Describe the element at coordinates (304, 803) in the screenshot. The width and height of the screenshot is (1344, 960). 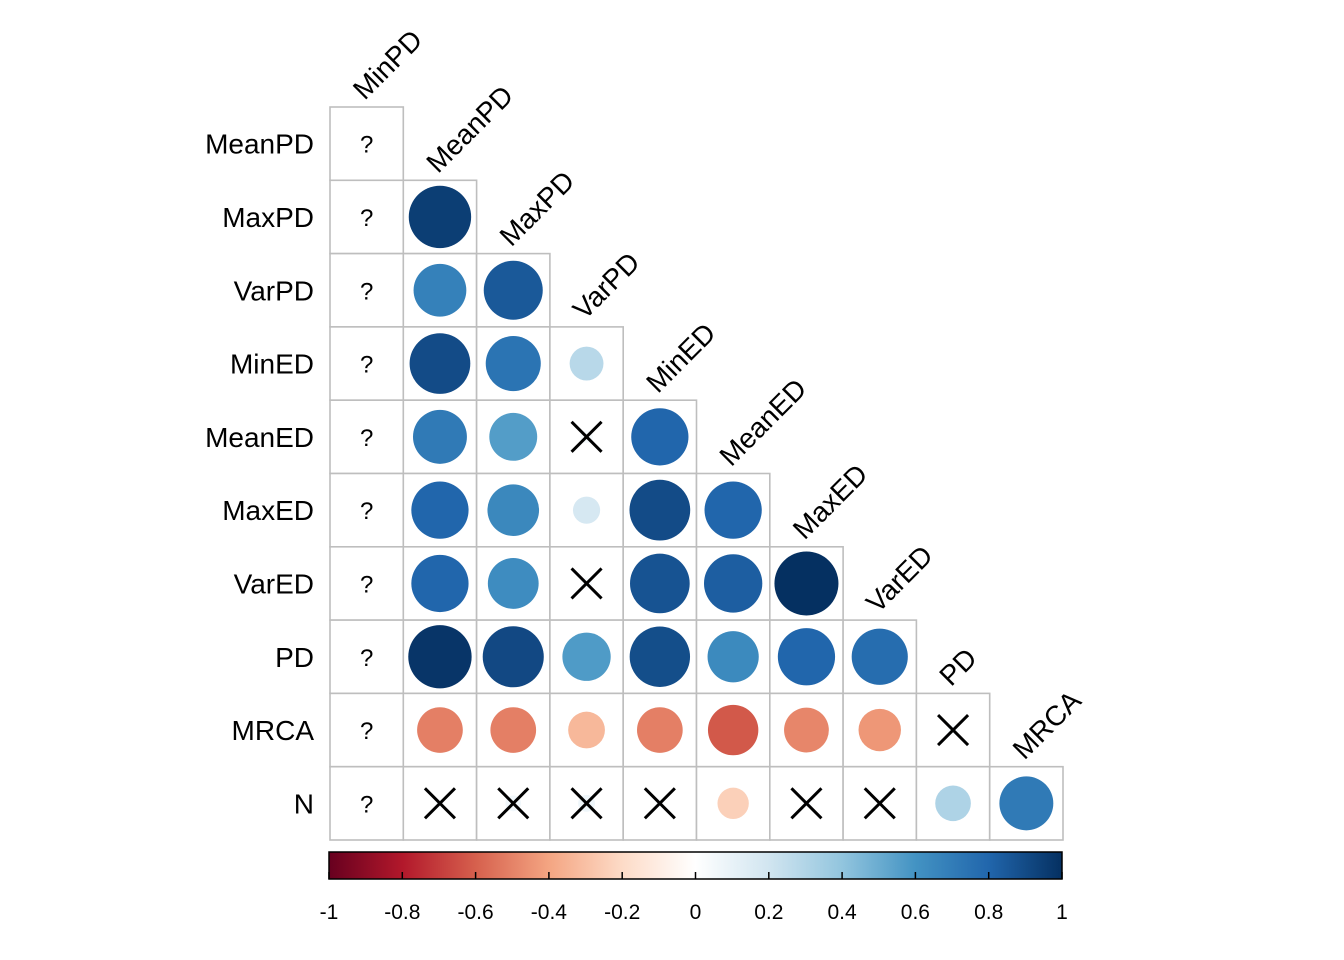
I see `row-label-n: N` at that location.